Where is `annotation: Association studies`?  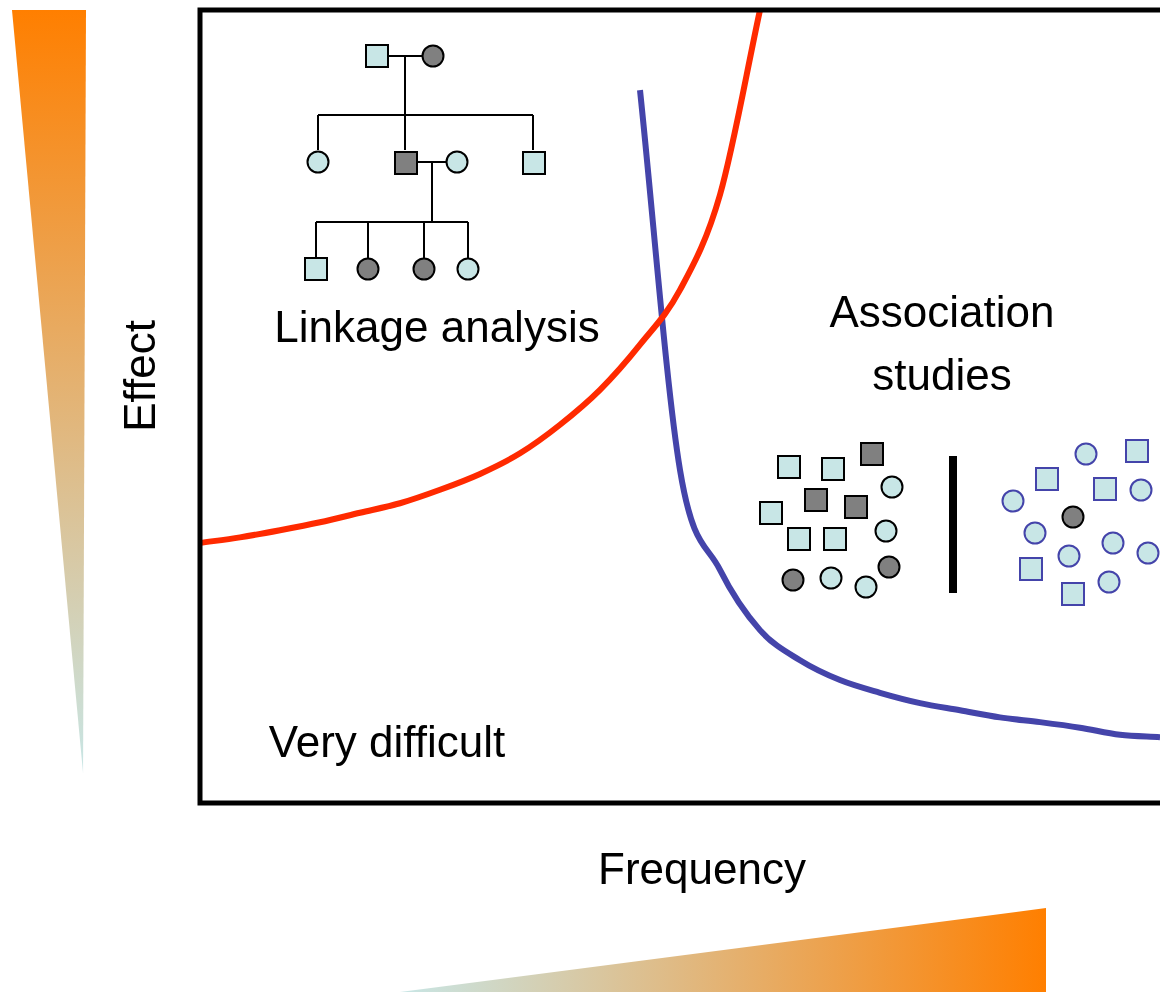
annotation: Association studies is located at coordinates (942, 343).